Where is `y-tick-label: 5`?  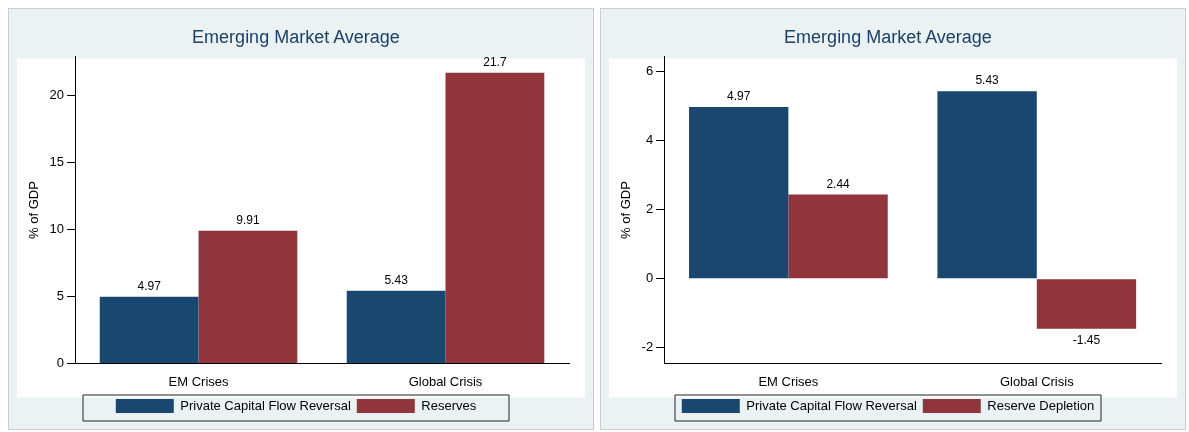 y-tick-label: 5 is located at coordinates (60, 295).